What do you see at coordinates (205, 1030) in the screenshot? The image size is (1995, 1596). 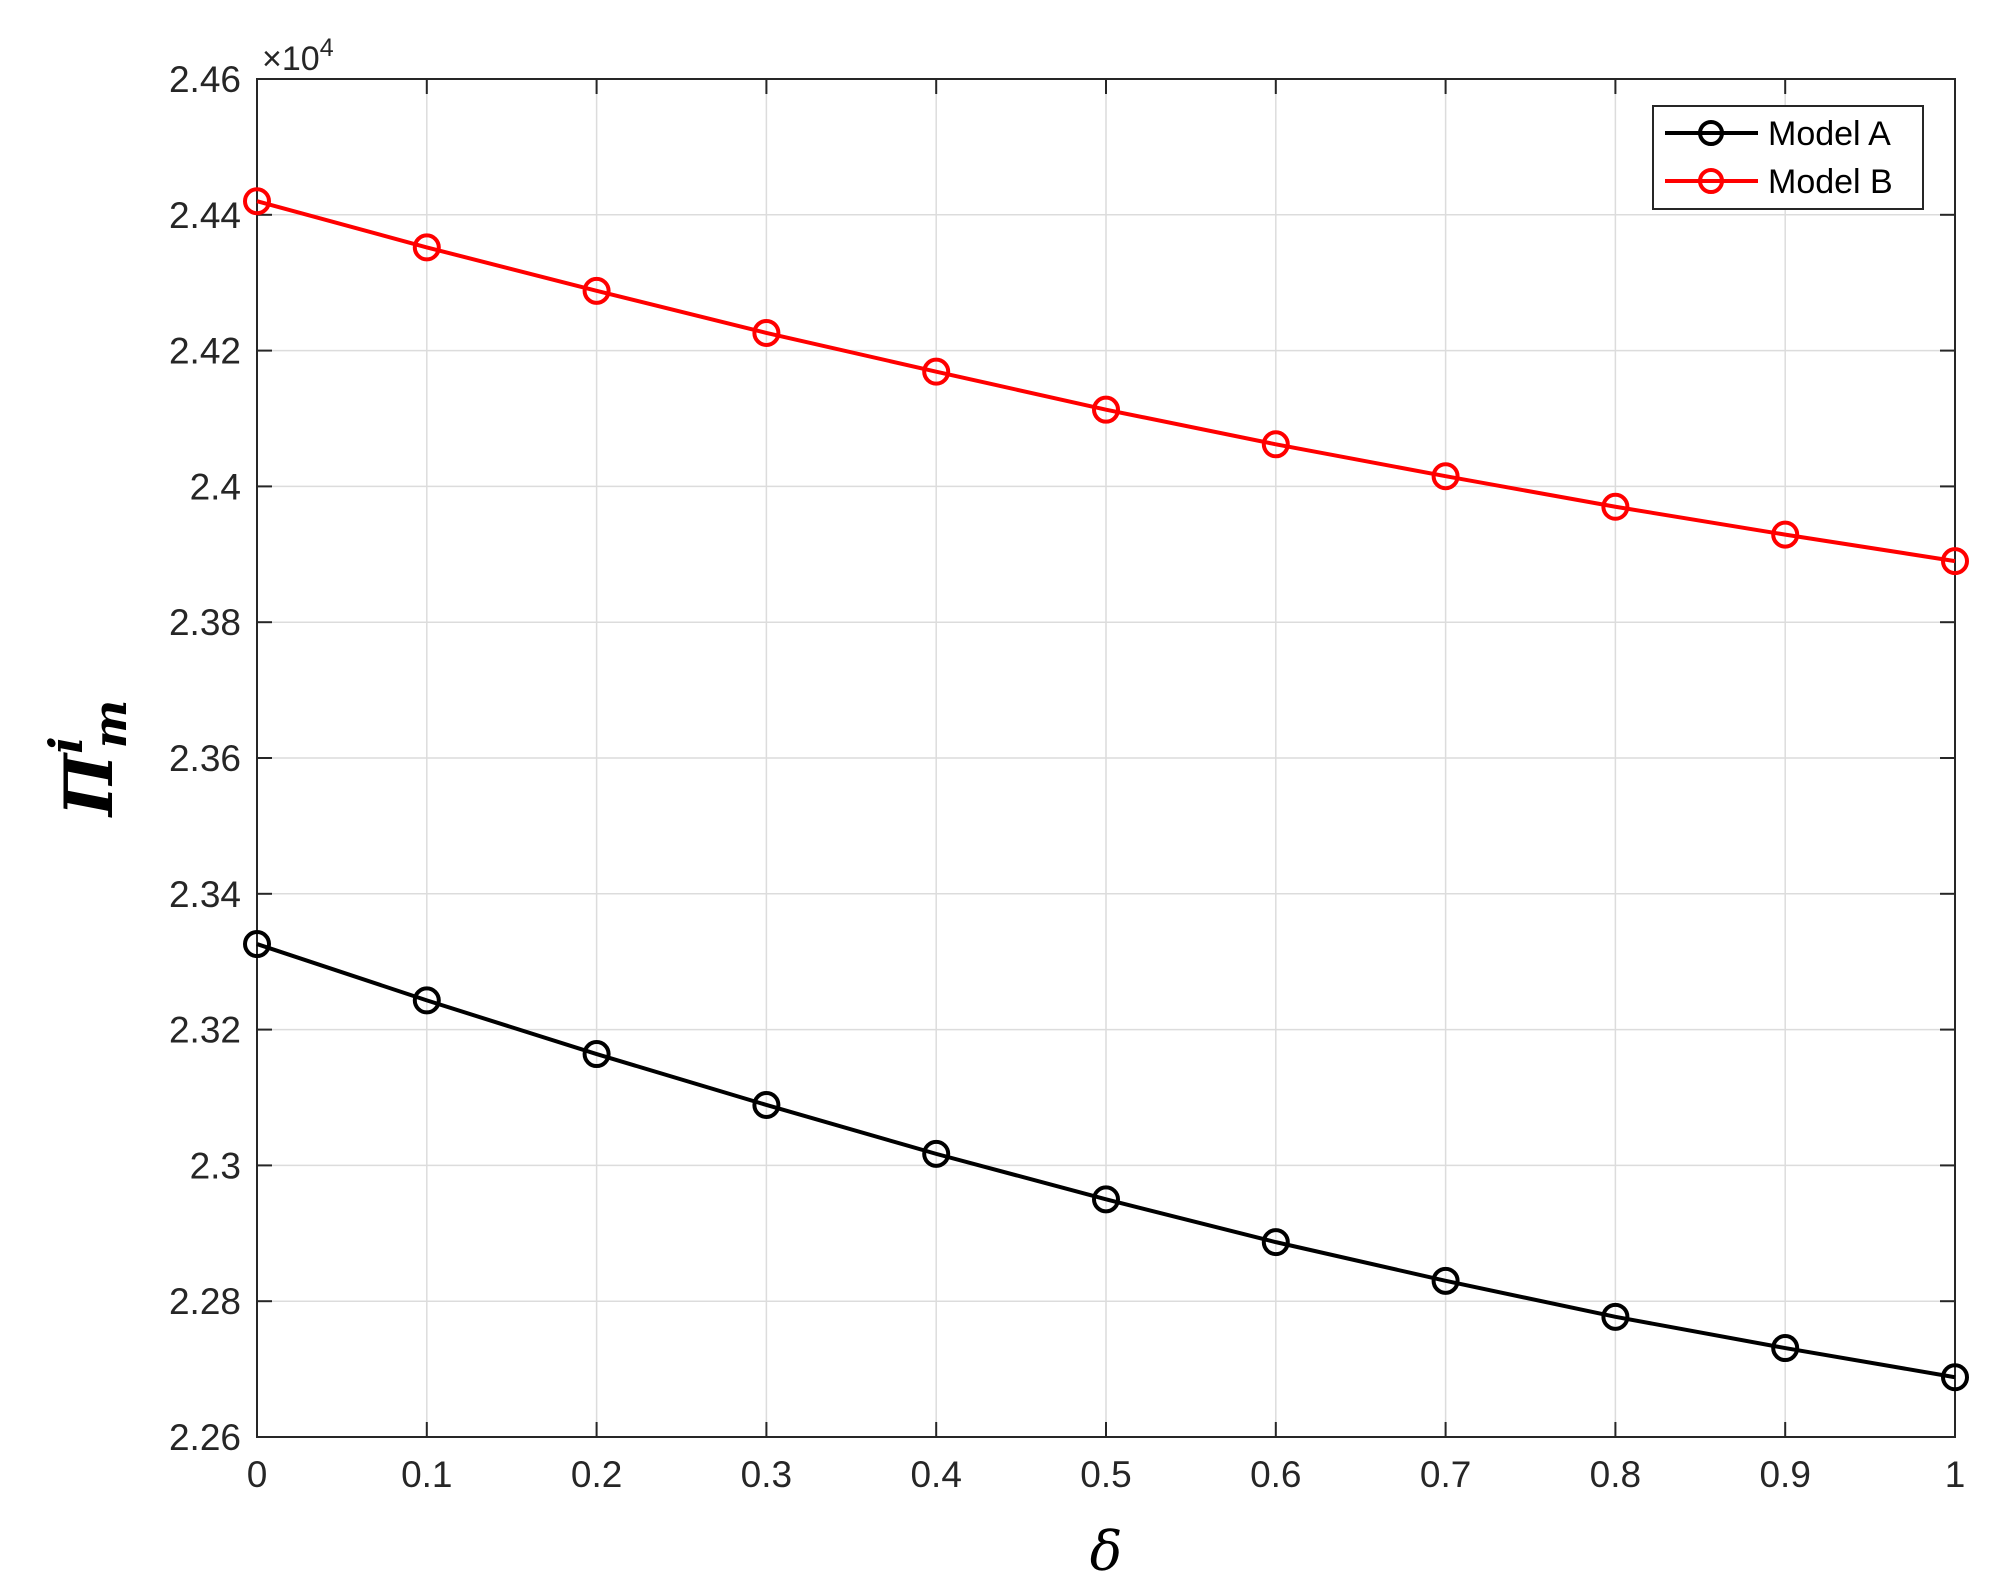 I see `y-tick-label: 2.32` at bounding box center [205, 1030].